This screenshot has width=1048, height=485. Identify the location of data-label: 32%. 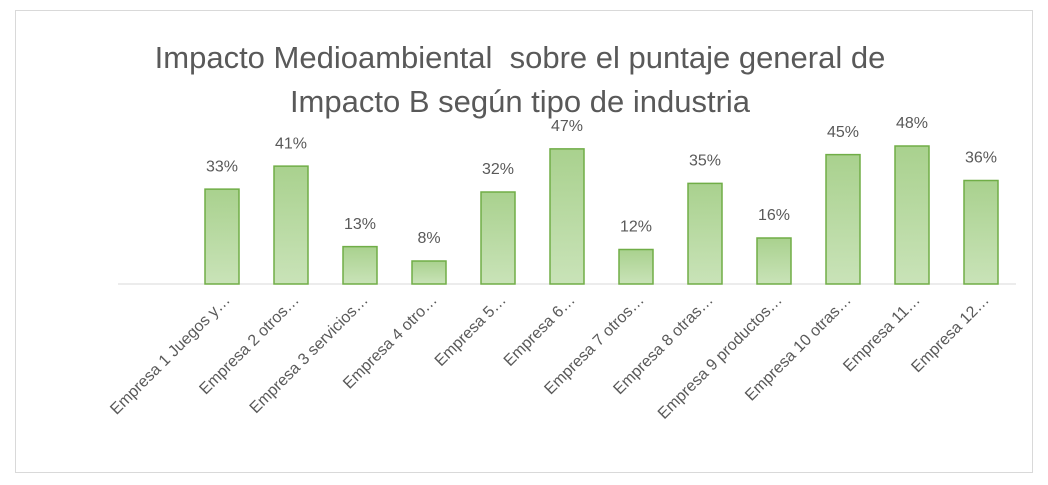
(498, 169).